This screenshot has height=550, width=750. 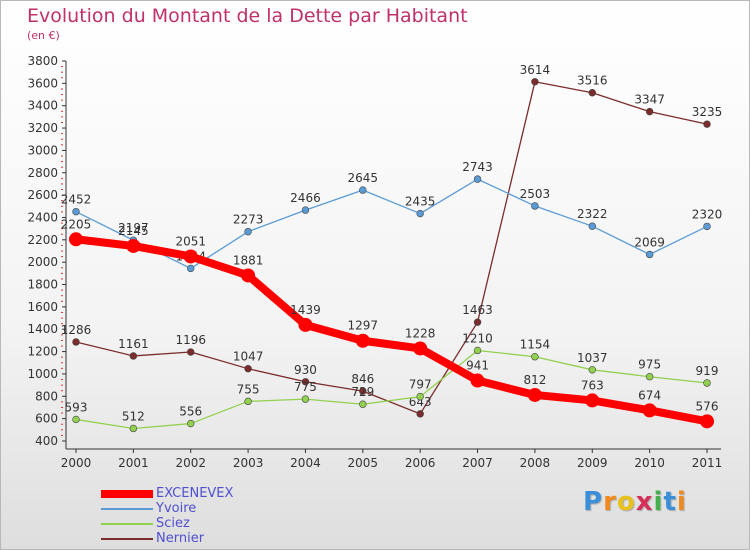 What do you see at coordinates (180, 538) in the screenshot?
I see `legend-label: Nernier` at bounding box center [180, 538].